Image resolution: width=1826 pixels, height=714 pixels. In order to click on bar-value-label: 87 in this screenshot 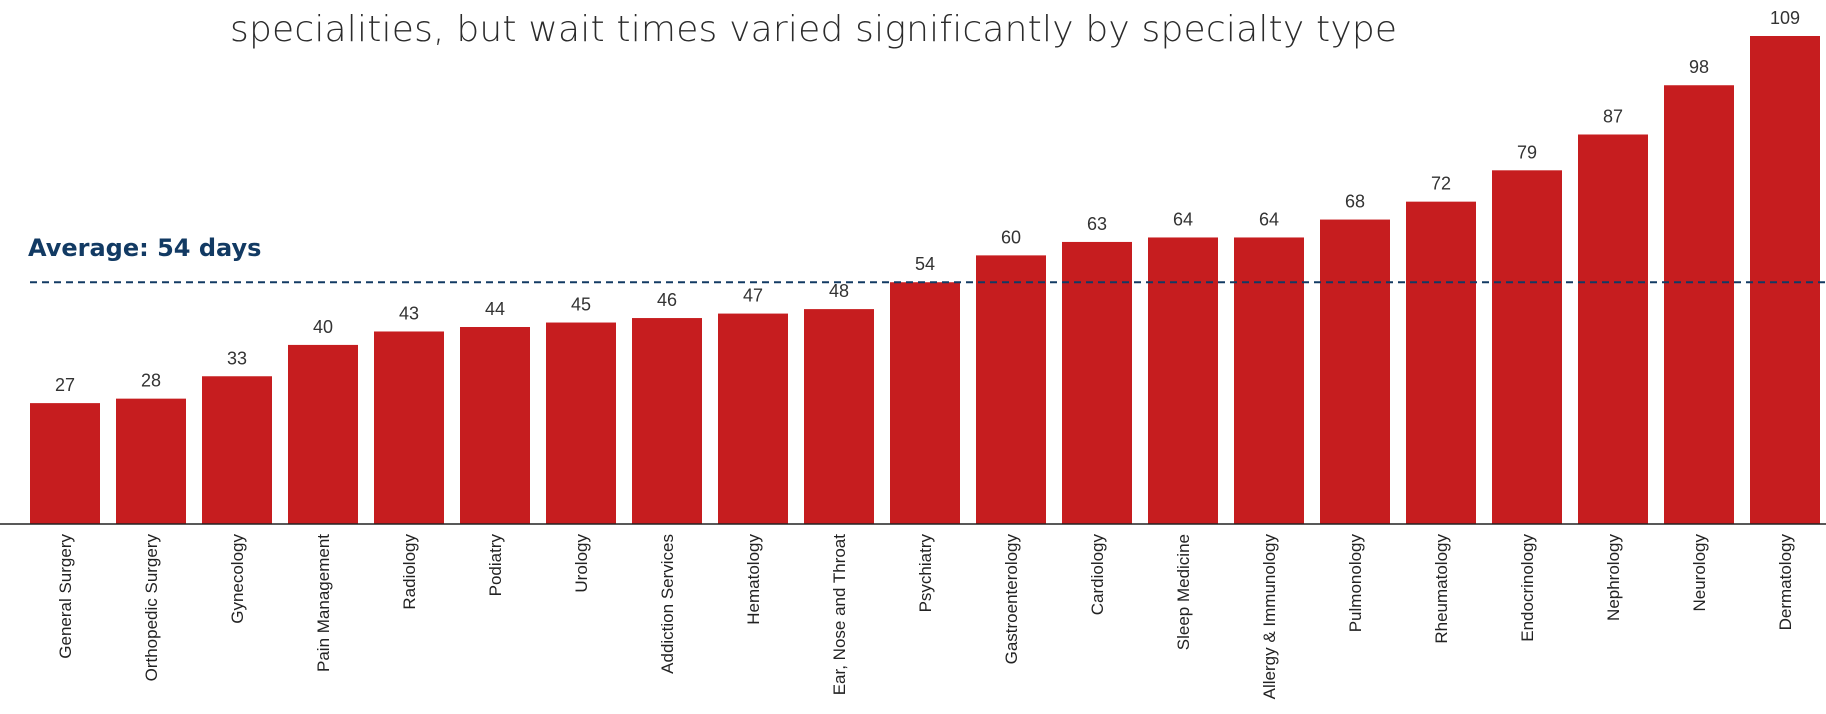, I will do `click(1613, 116)`.